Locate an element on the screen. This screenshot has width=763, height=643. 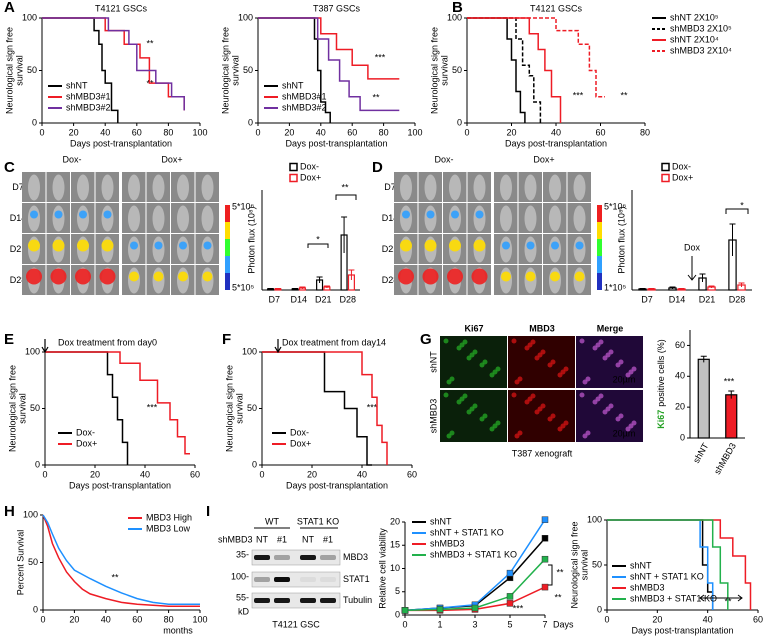
bar is located at coordinates (731, 416).